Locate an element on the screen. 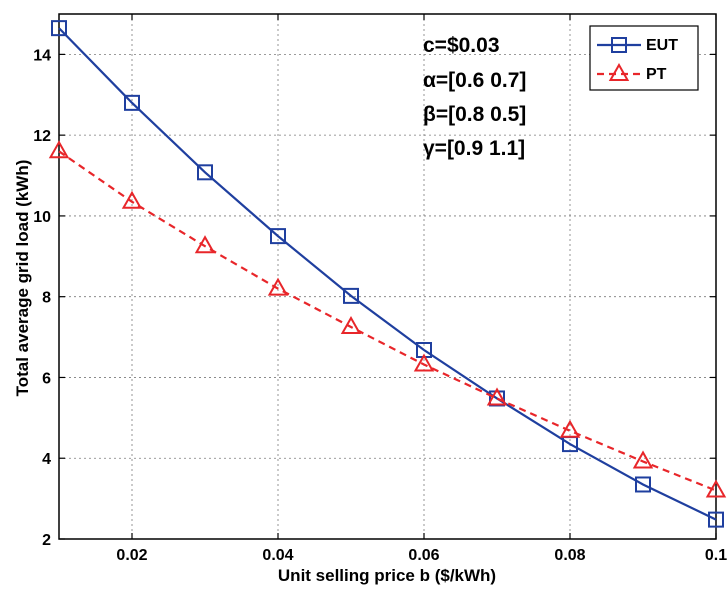 This screenshot has height=594, width=728. y-tick-label: 6 is located at coordinates (46, 378).